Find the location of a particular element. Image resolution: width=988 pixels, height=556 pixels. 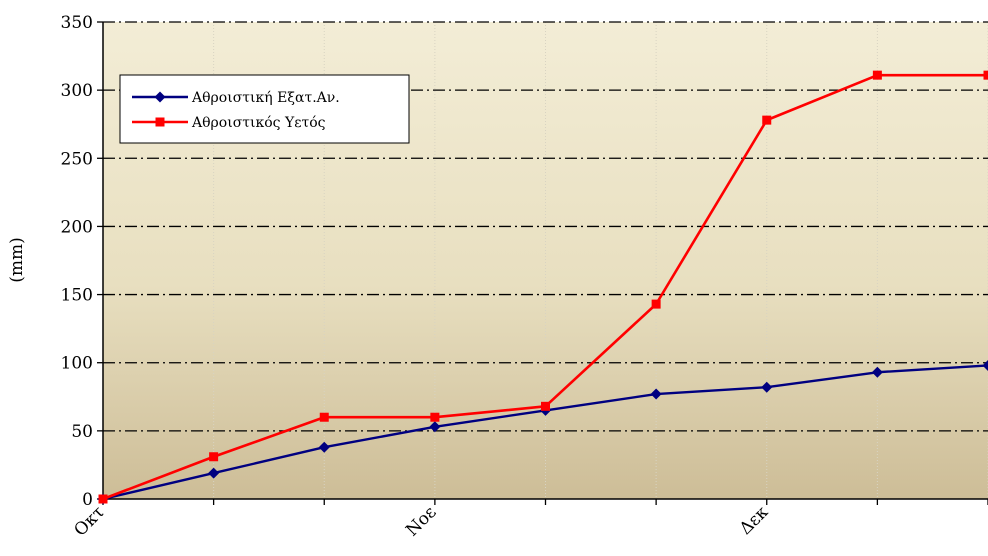

y-tick-label: 350 is located at coordinates (77, 23).